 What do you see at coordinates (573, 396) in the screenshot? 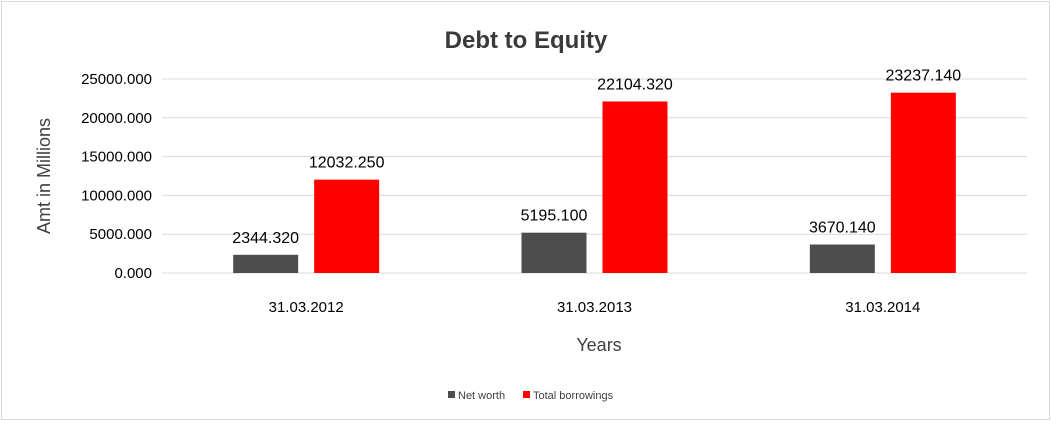
I see `legend-label: Total borrowings` at bounding box center [573, 396].